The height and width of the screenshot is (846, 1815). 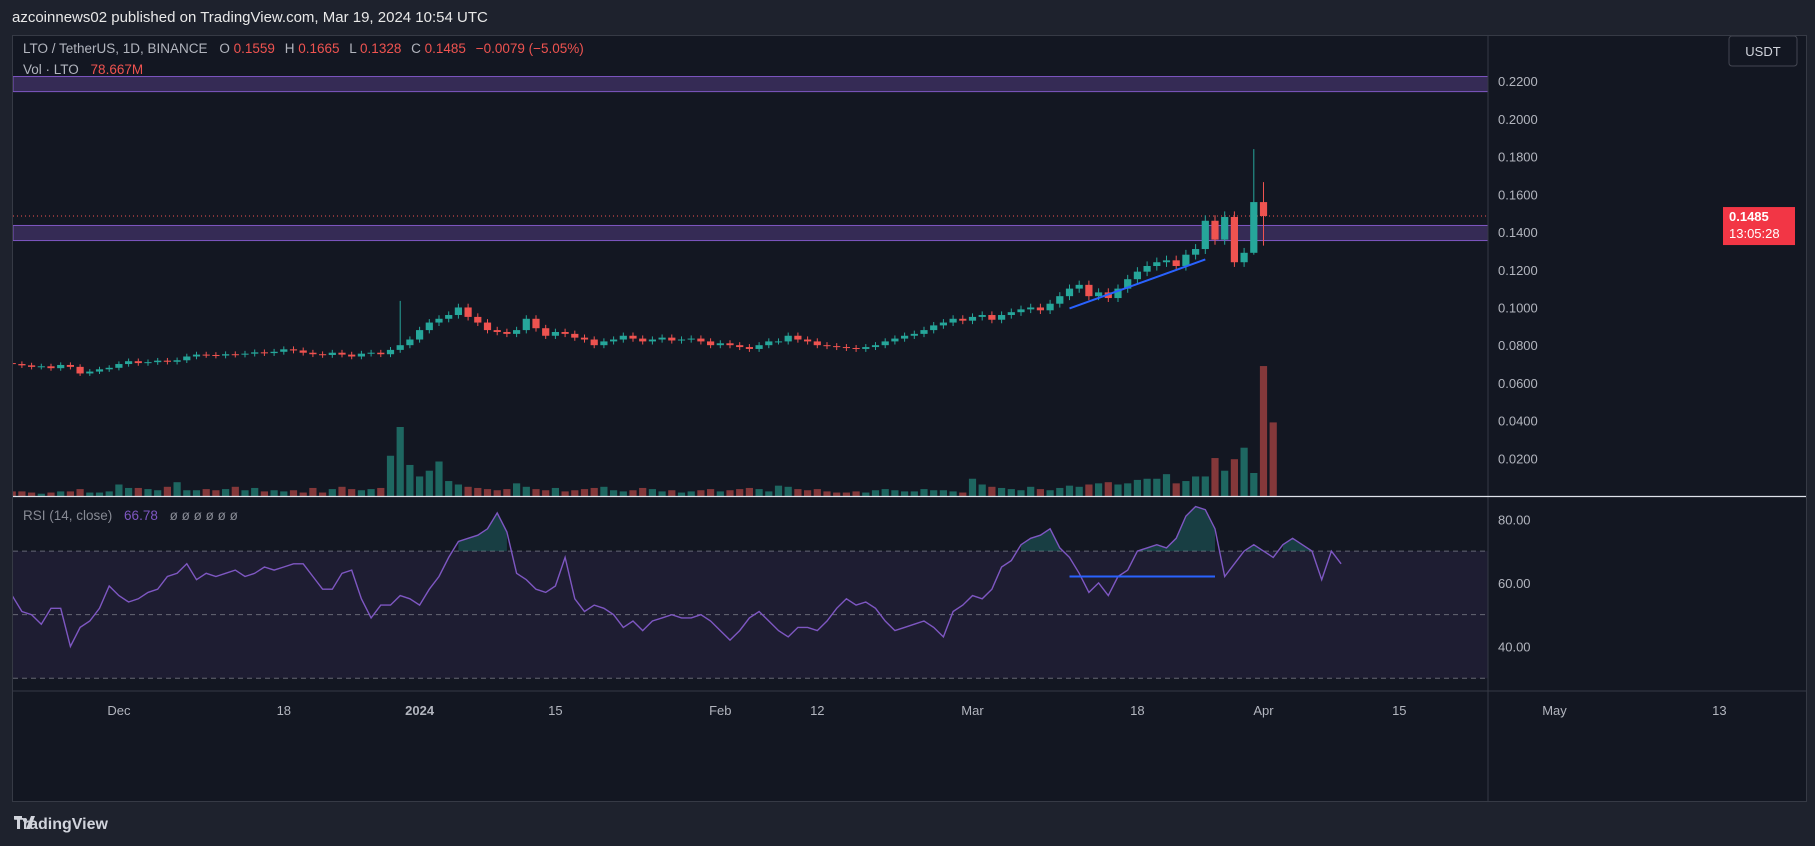 What do you see at coordinates (1719, 710) in the screenshot?
I see `time-tick-label: 13` at bounding box center [1719, 710].